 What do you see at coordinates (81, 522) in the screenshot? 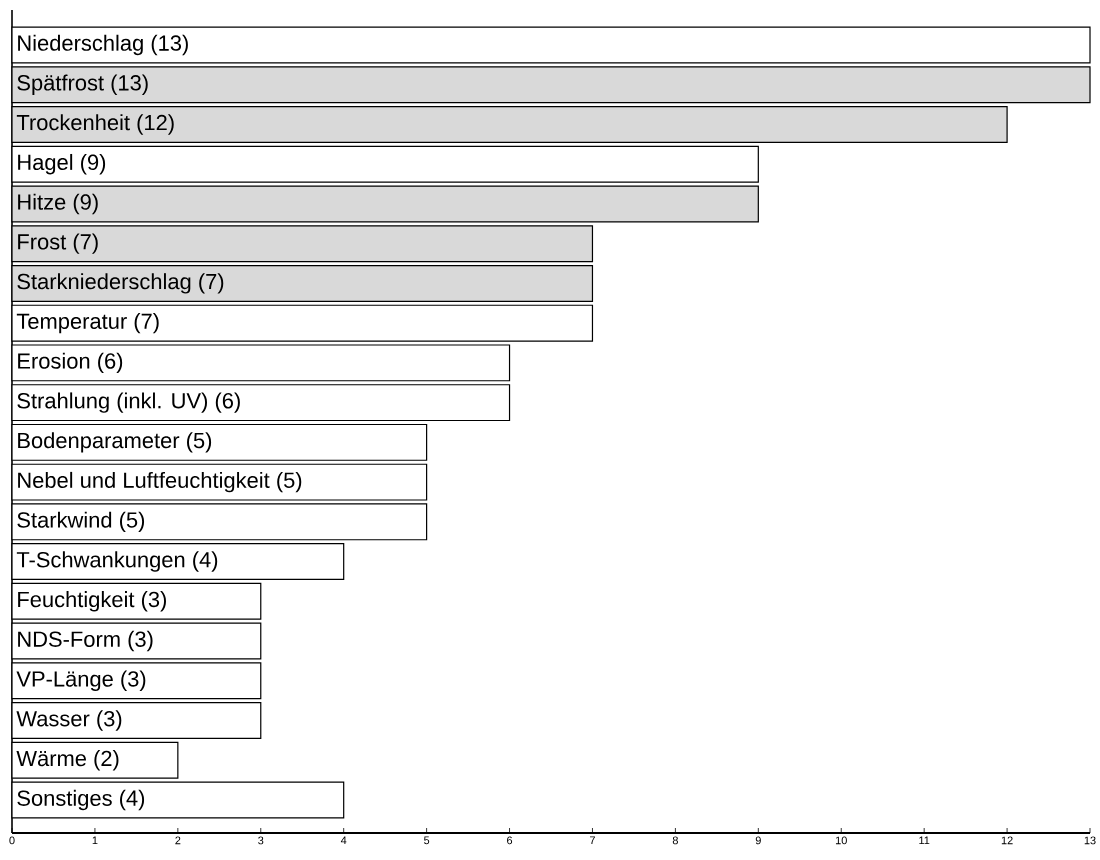
I see `y-tick-label: Starkwind (5)` at bounding box center [81, 522].